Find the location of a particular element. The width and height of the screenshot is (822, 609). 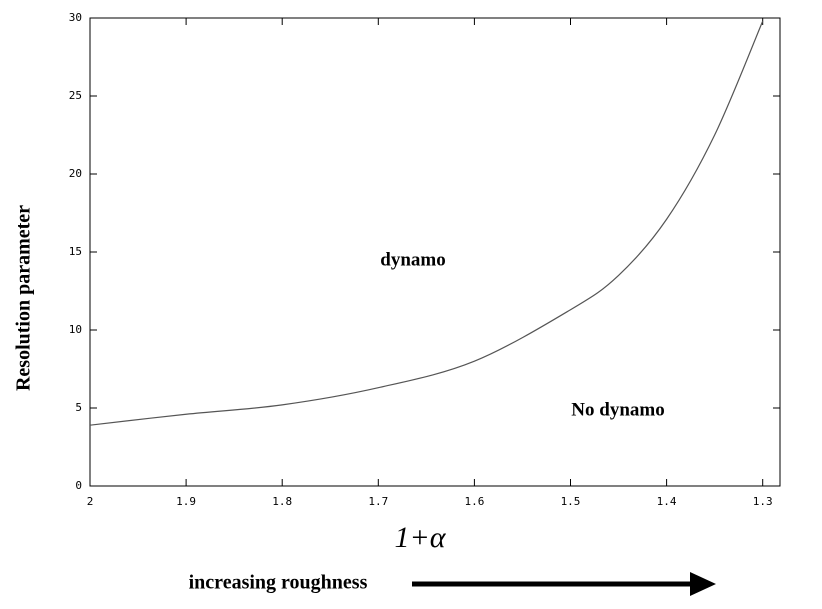

x-tick-label: 1.8 is located at coordinates (282, 501).